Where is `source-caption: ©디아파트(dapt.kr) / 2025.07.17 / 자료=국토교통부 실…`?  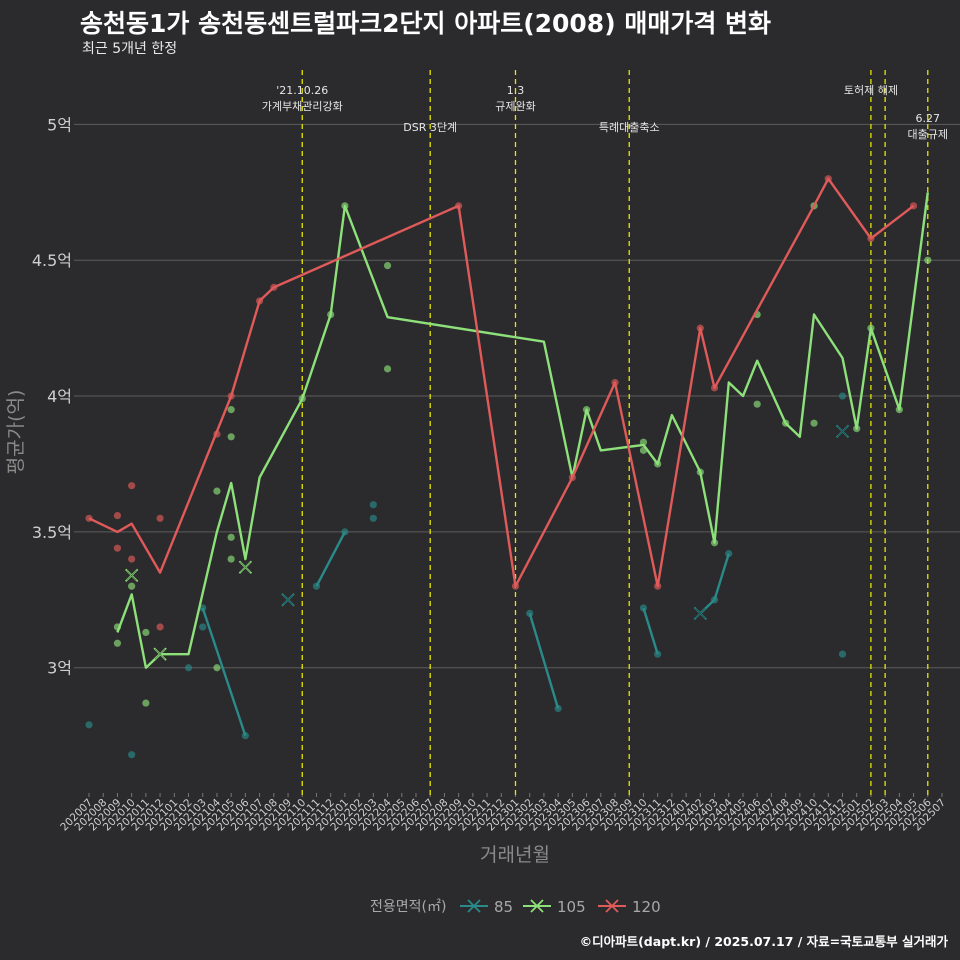 source-caption: ©디아파트(dapt.kr) / 2025.07.17 / 자료=국토교통부 실… is located at coordinates (763, 941).